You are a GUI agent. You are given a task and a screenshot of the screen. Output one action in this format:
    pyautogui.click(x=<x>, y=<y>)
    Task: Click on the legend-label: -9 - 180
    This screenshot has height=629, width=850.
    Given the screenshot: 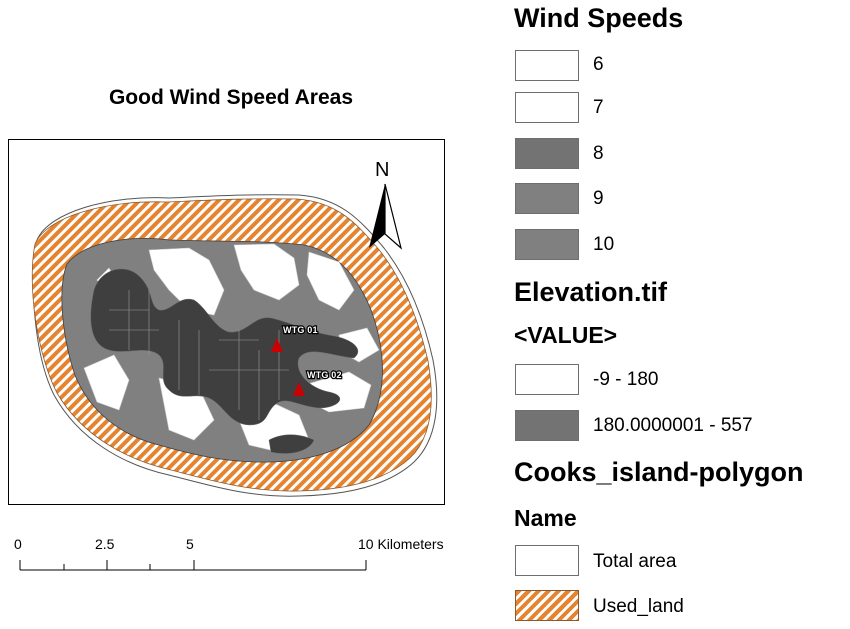 What is the action you would take?
    pyautogui.click(x=626, y=379)
    